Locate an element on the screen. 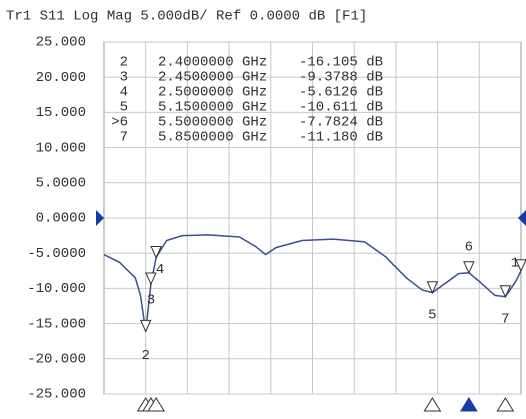  marker-id: 5 is located at coordinates (124, 108).